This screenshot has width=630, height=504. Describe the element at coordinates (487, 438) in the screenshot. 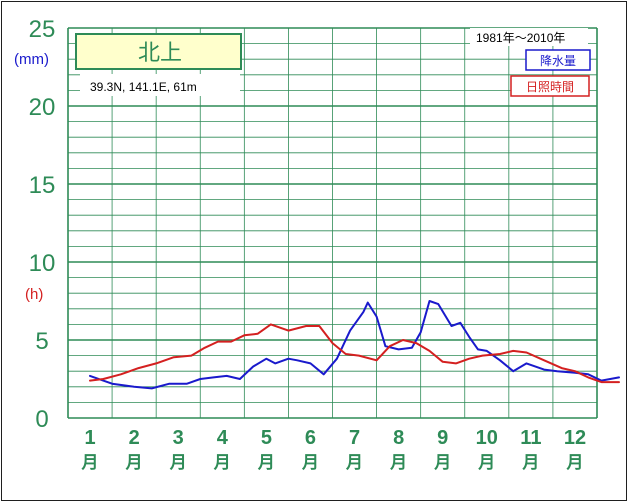

I see `x-tick-label: 10` at that location.